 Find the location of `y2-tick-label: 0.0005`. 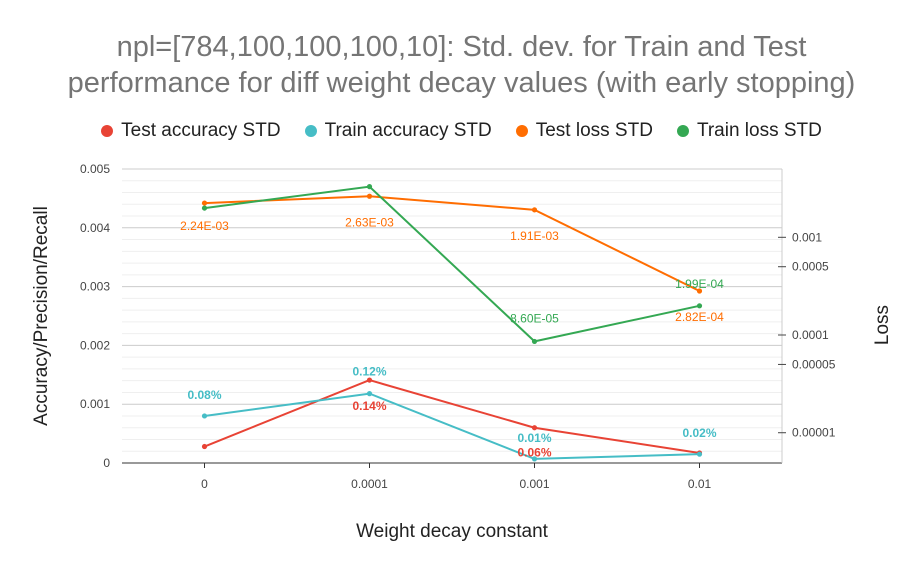

y2-tick-label: 0.0005 is located at coordinates (810, 267).